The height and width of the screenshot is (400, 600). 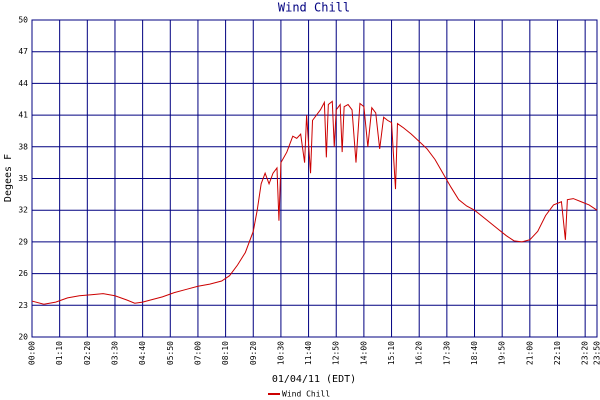 What do you see at coordinates (419, 353) in the screenshot?
I see `x-tick-label: 16:20` at bounding box center [419, 353].